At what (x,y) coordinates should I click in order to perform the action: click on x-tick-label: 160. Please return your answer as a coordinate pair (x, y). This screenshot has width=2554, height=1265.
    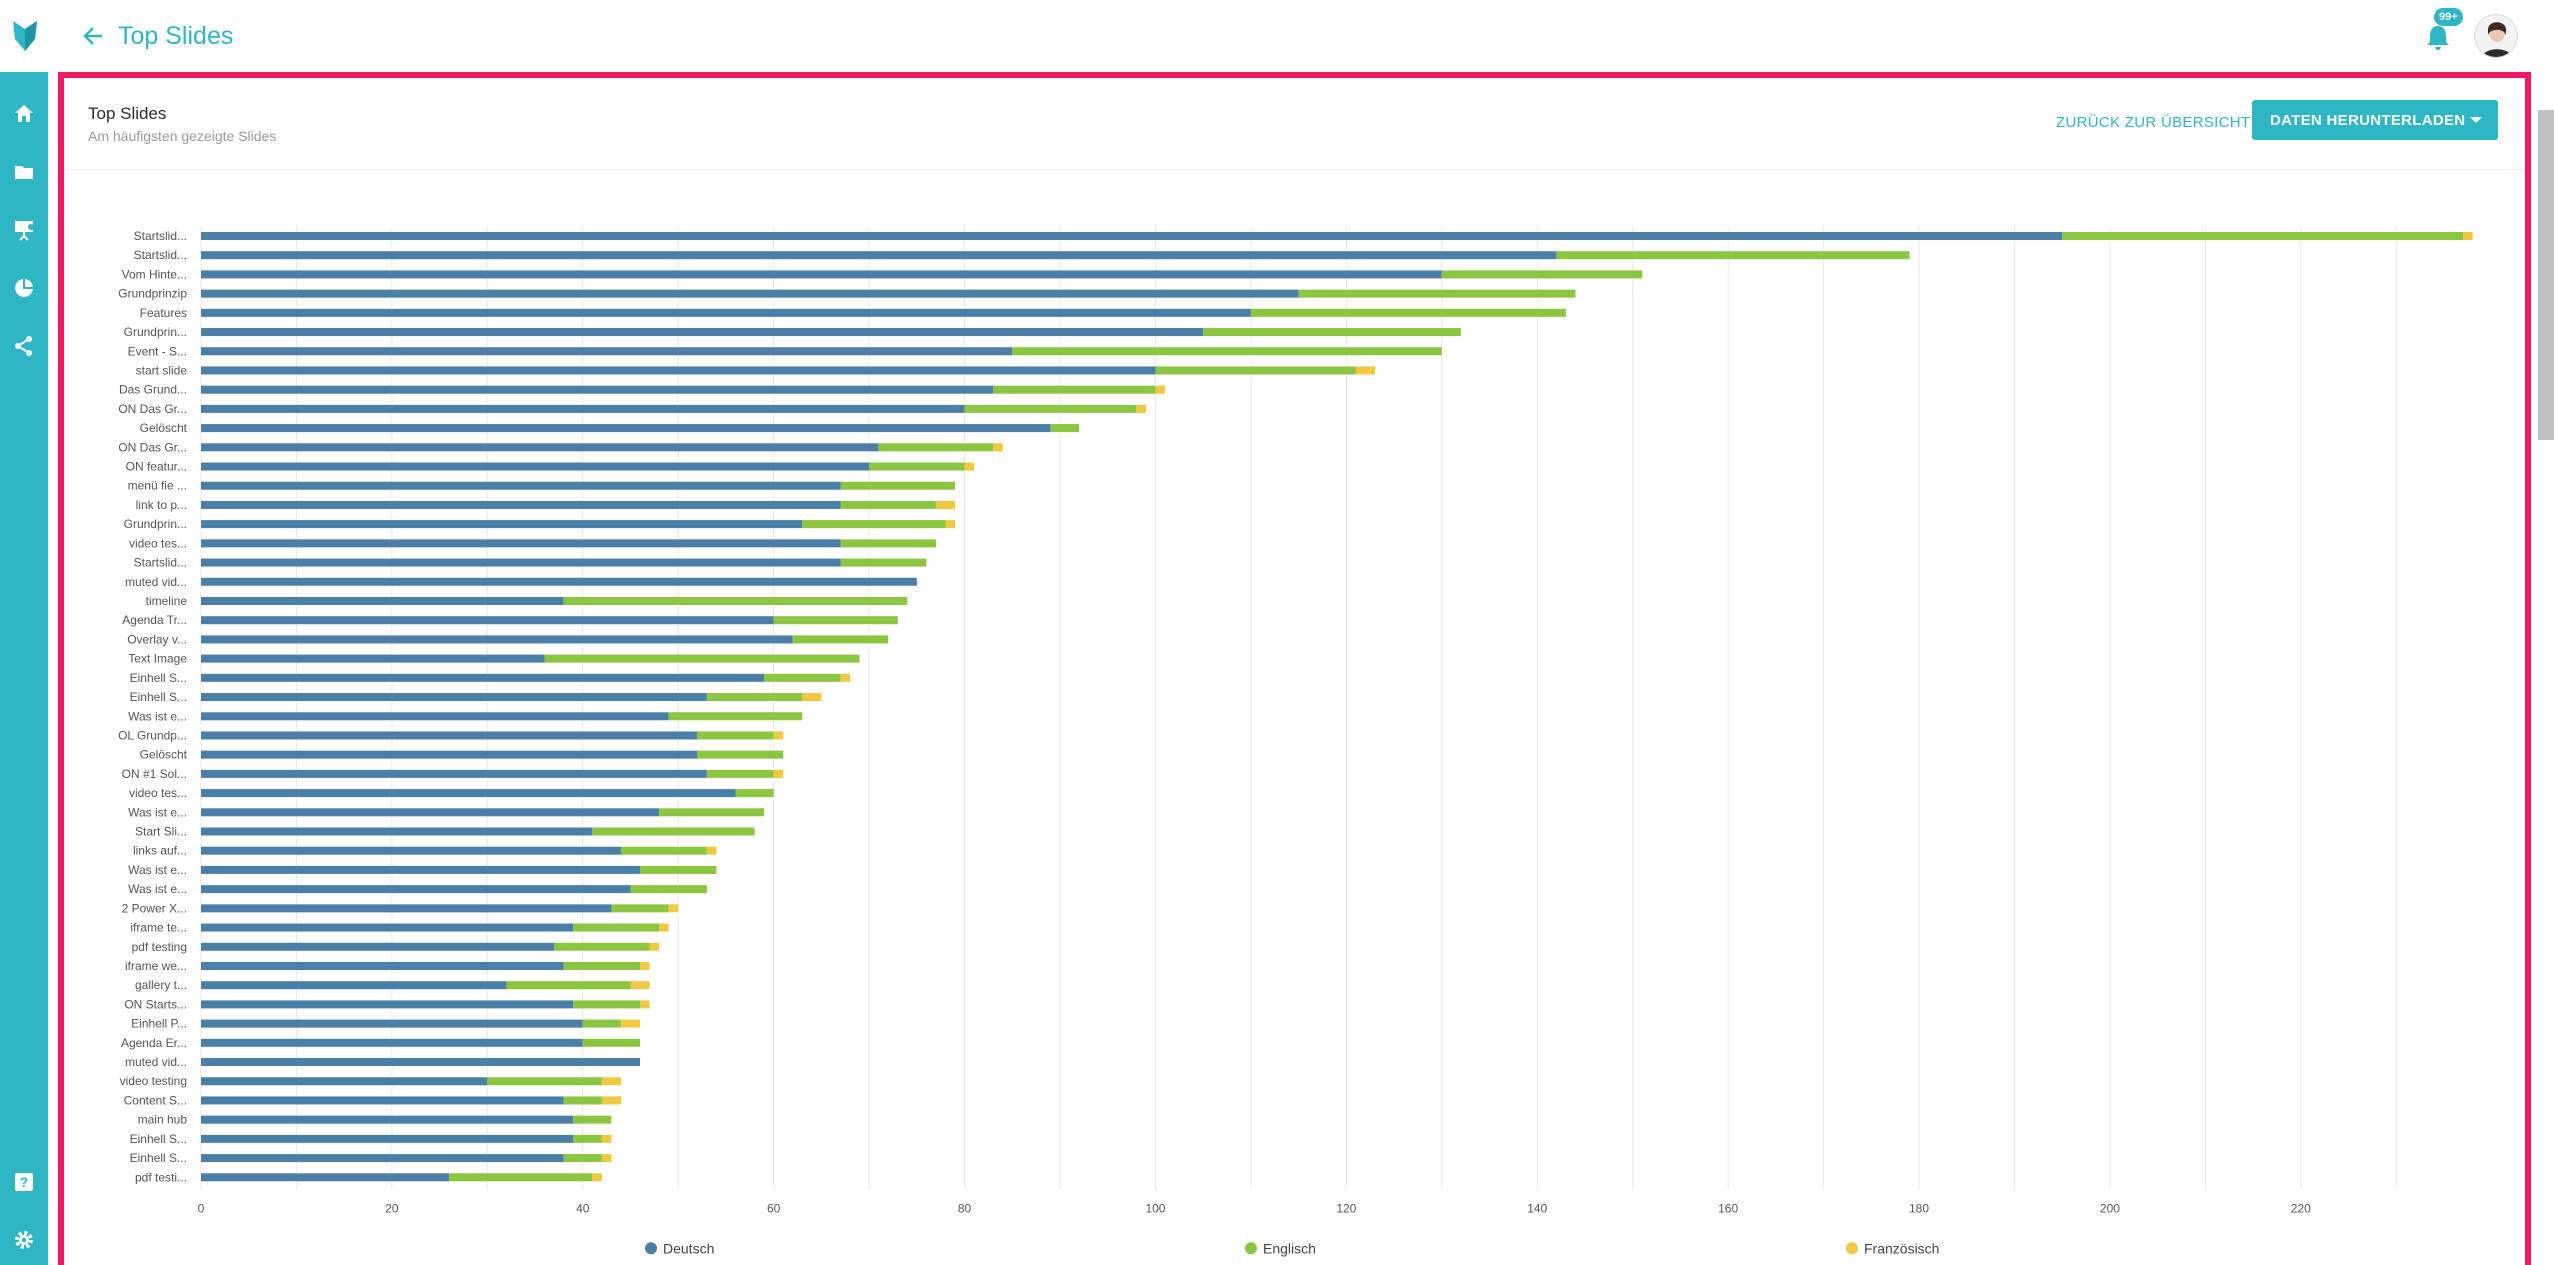
    Looking at the image, I should click on (1728, 1208).